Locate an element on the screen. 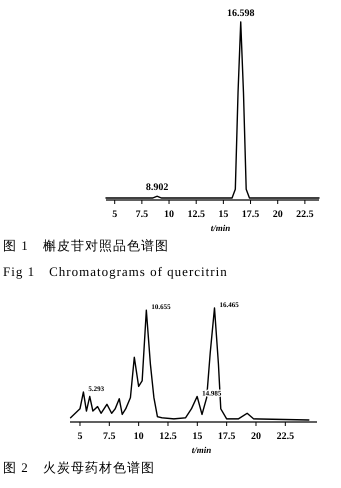 Image resolution: width=341 pixels, height=488 pixels. caption: Fig 1 Chromatograms of quercitrin is located at coordinates (115, 271).